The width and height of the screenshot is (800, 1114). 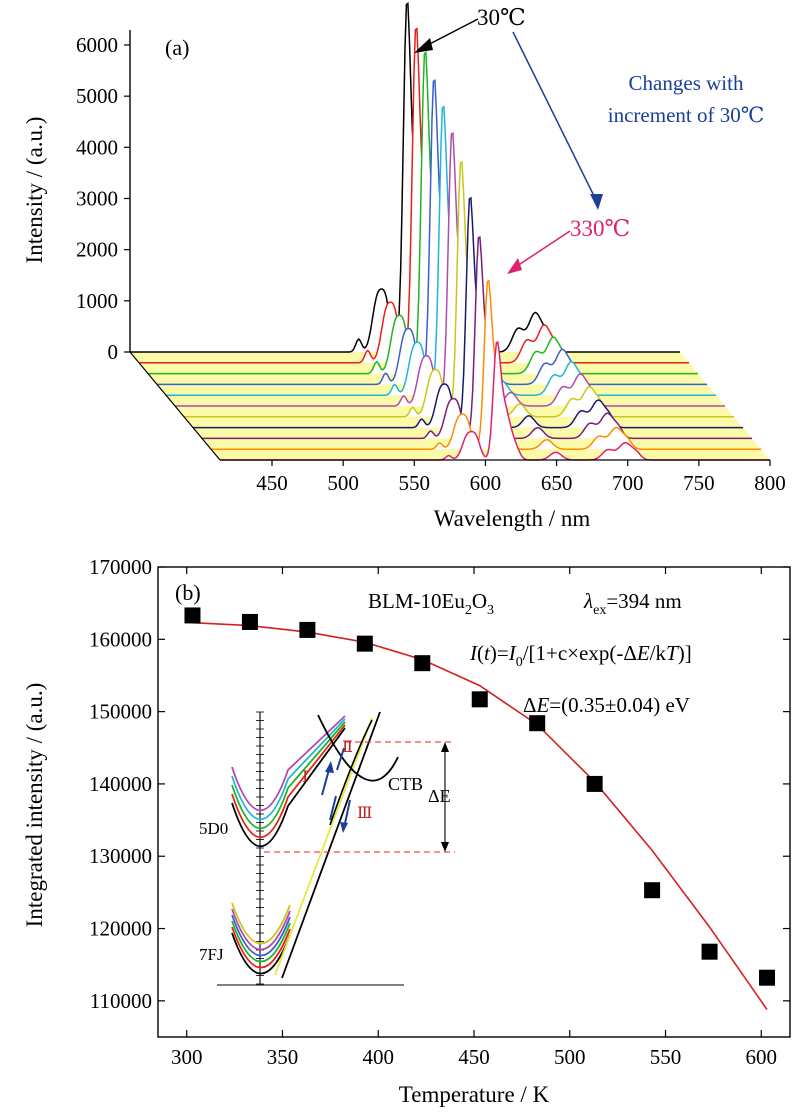 I want to click on panel-b-x-tick-label: 600, so click(x=762, y=1057).